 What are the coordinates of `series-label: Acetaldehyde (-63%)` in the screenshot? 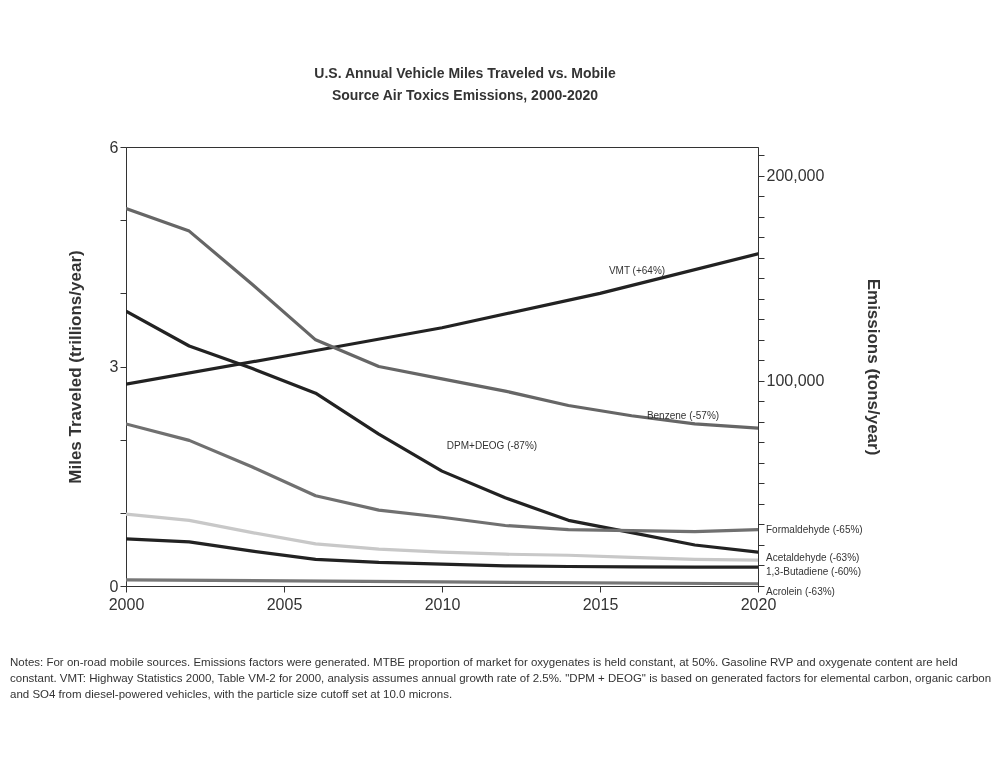 It's located at (813, 558).